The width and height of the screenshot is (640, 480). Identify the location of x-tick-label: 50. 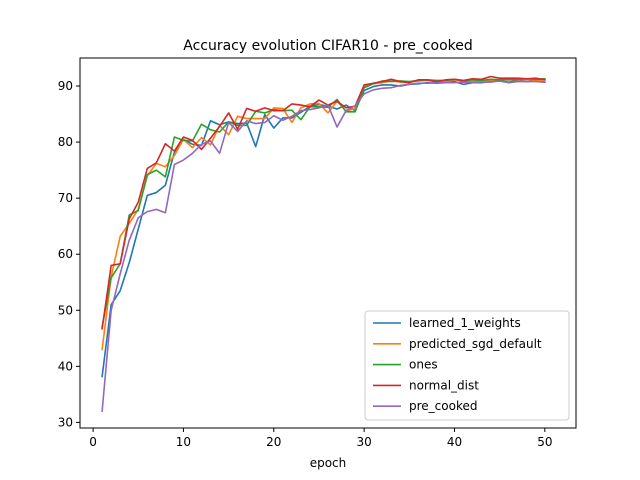
(544, 442).